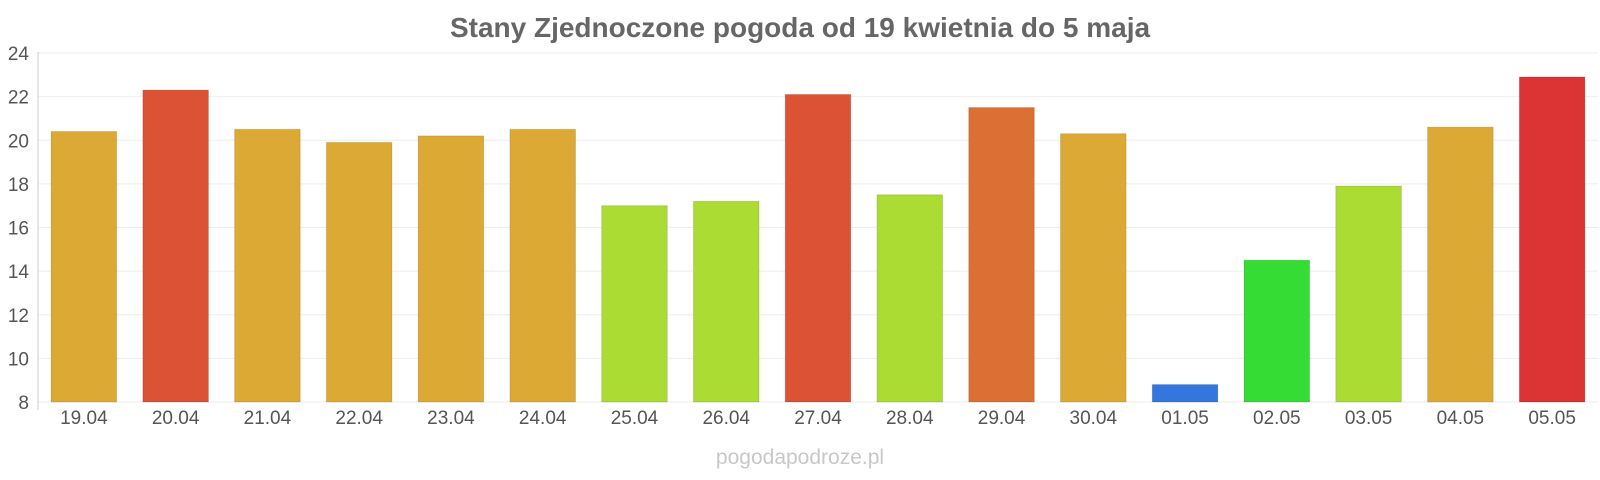 The width and height of the screenshot is (1600, 480). What do you see at coordinates (1461, 418) in the screenshot?
I see `x-category-label: 04.05` at bounding box center [1461, 418].